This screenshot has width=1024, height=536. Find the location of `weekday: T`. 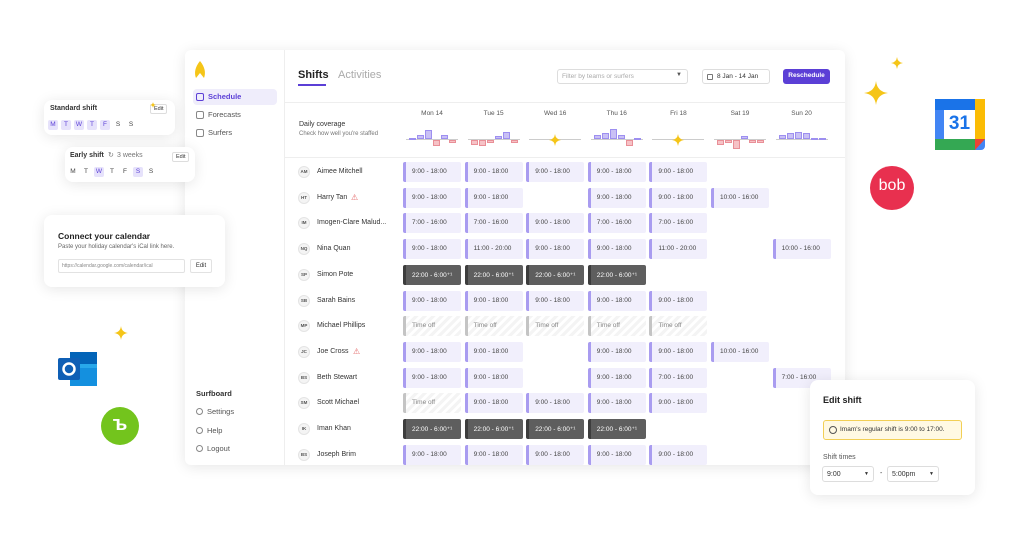

weekday: T is located at coordinates (66, 125).